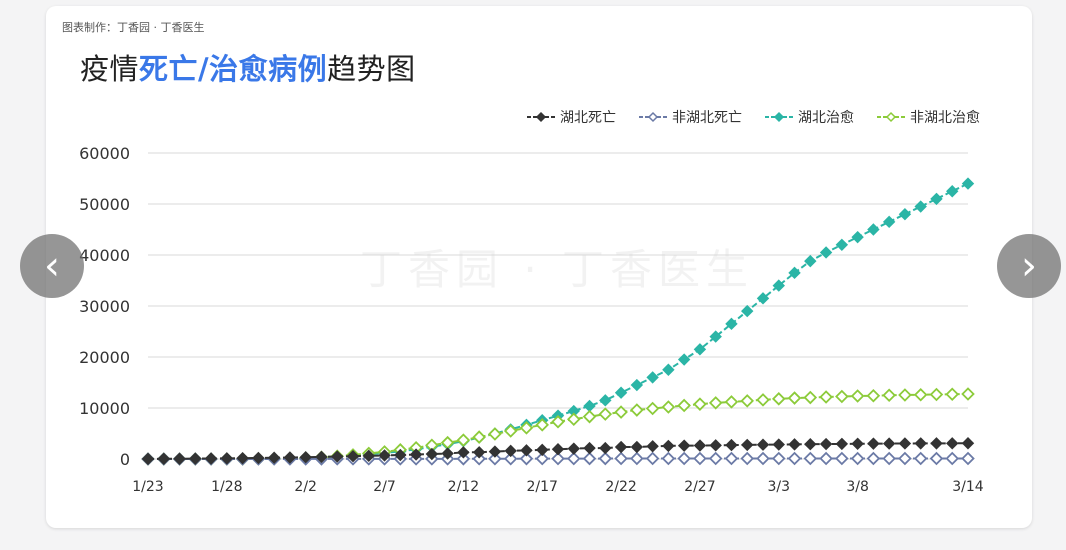  I want to click on legend-item: 湖北治愈, so click(809, 117).